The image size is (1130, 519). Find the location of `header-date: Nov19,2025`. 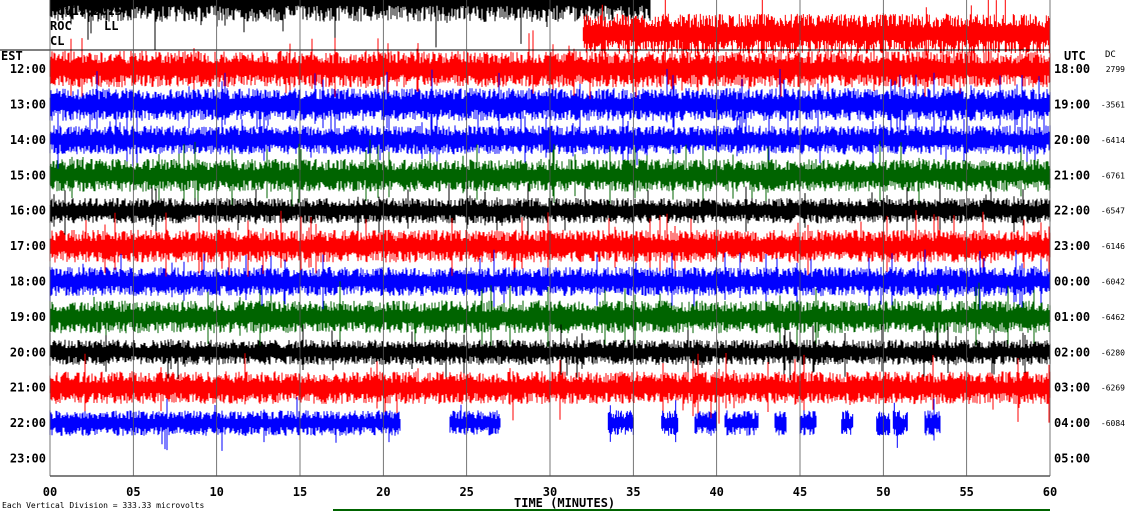

header-date: Nov19,2025 is located at coordinates (86, 11).